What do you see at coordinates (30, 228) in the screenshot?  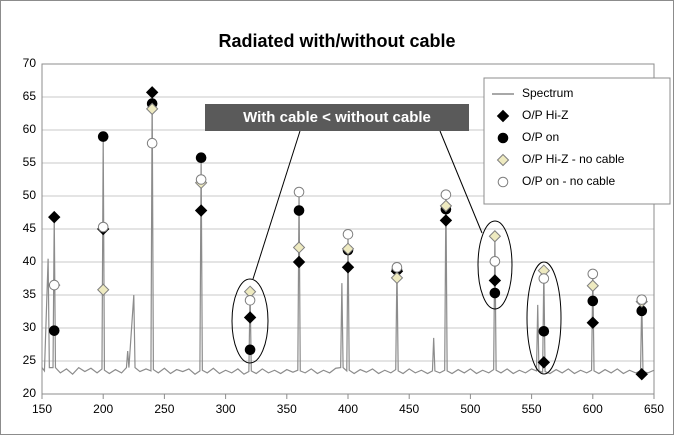 I see `y-tick-label: 45` at bounding box center [30, 228].